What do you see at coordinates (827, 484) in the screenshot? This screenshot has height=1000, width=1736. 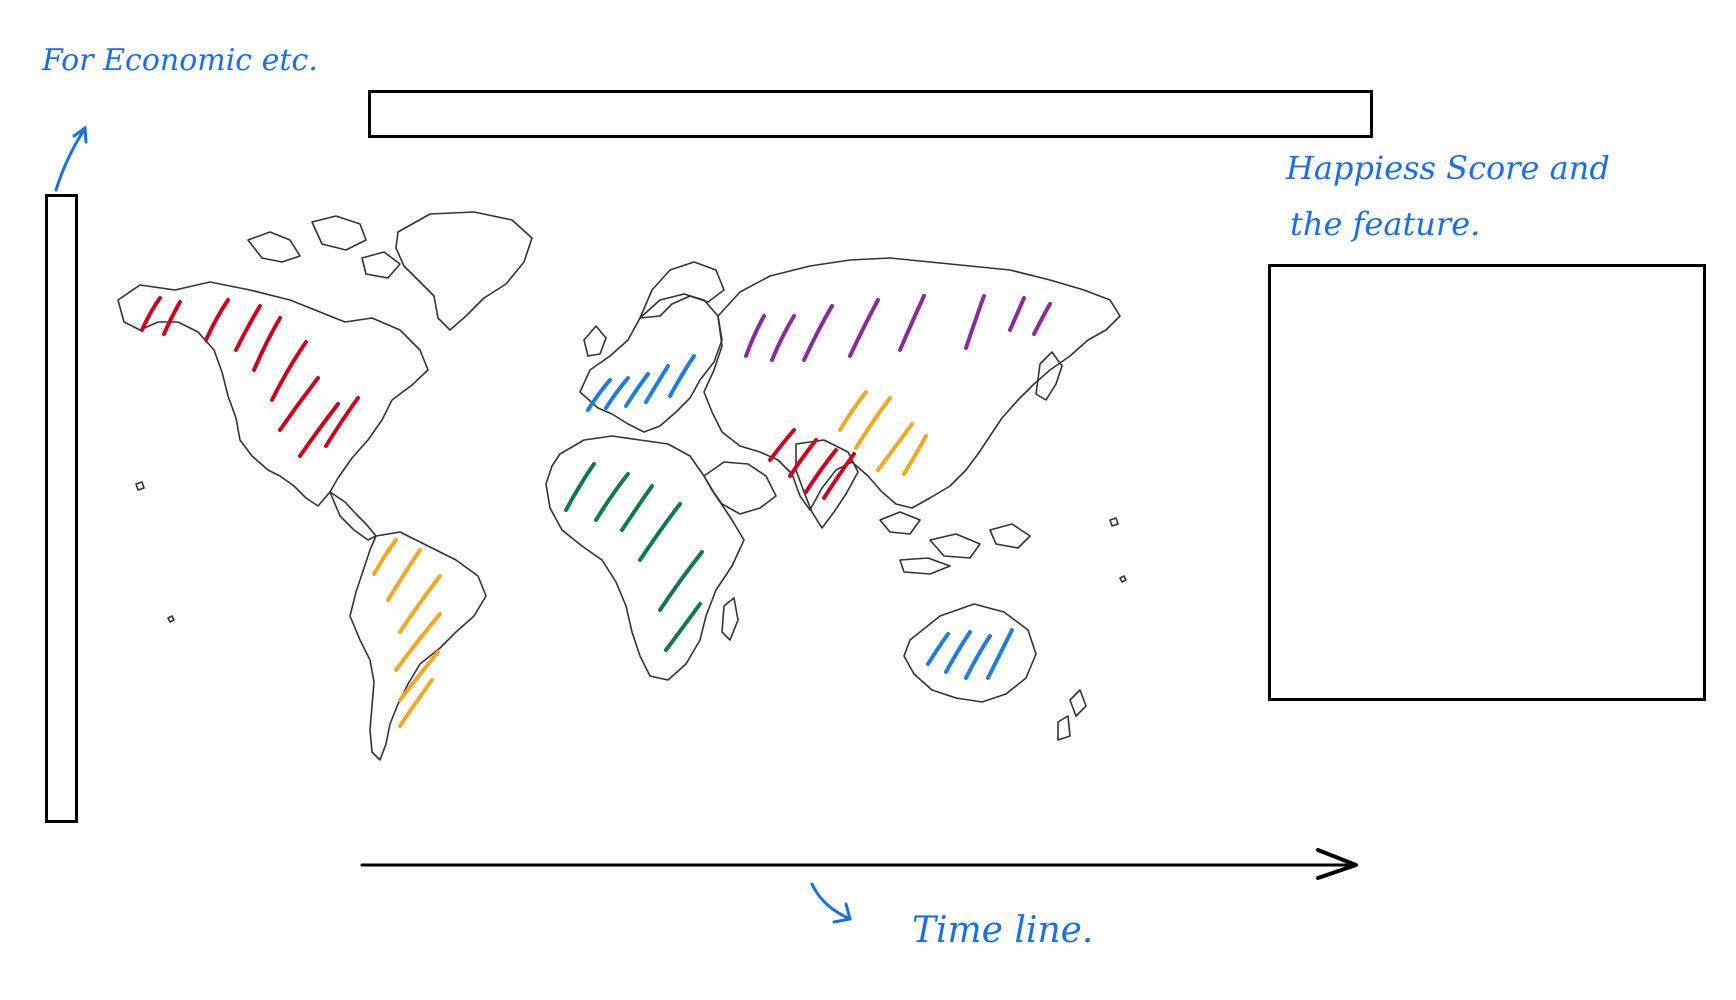 I see `india-outline` at bounding box center [827, 484].